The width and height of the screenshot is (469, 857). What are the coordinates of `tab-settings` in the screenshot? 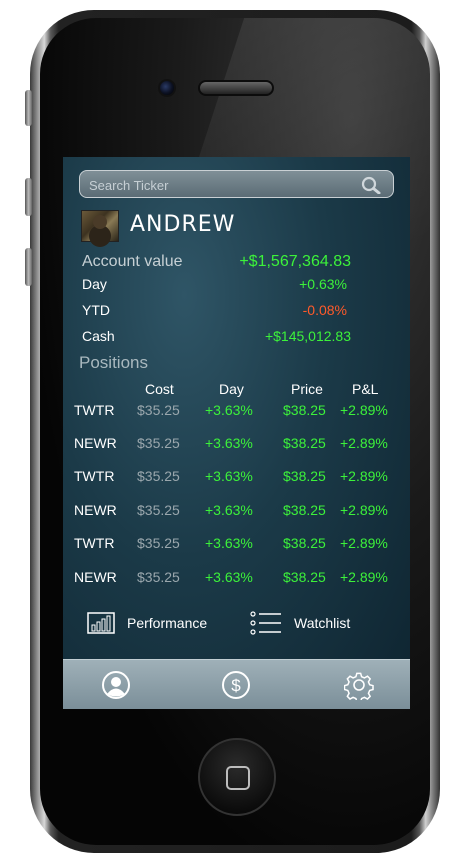 It's located at (358, 686).